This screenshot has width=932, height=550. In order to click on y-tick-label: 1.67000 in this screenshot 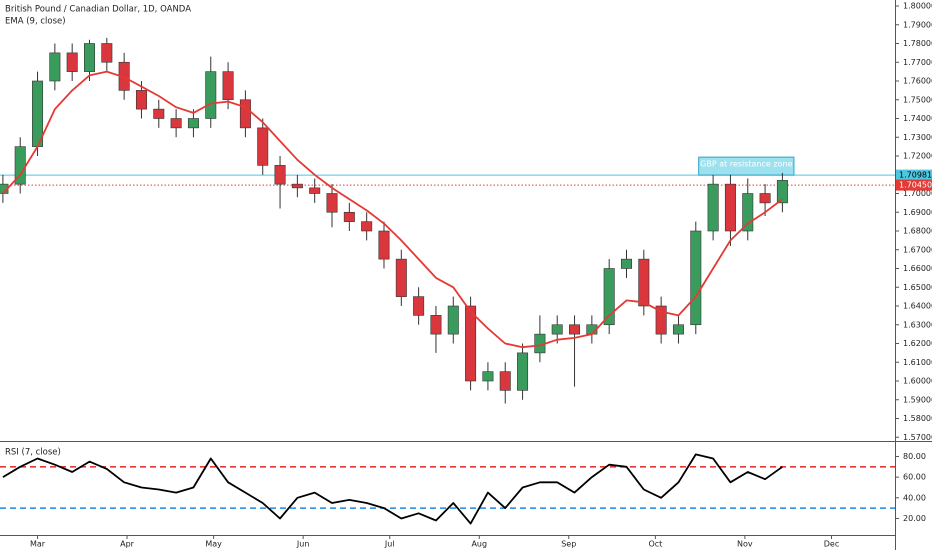, I will do `click(917, 249)`.